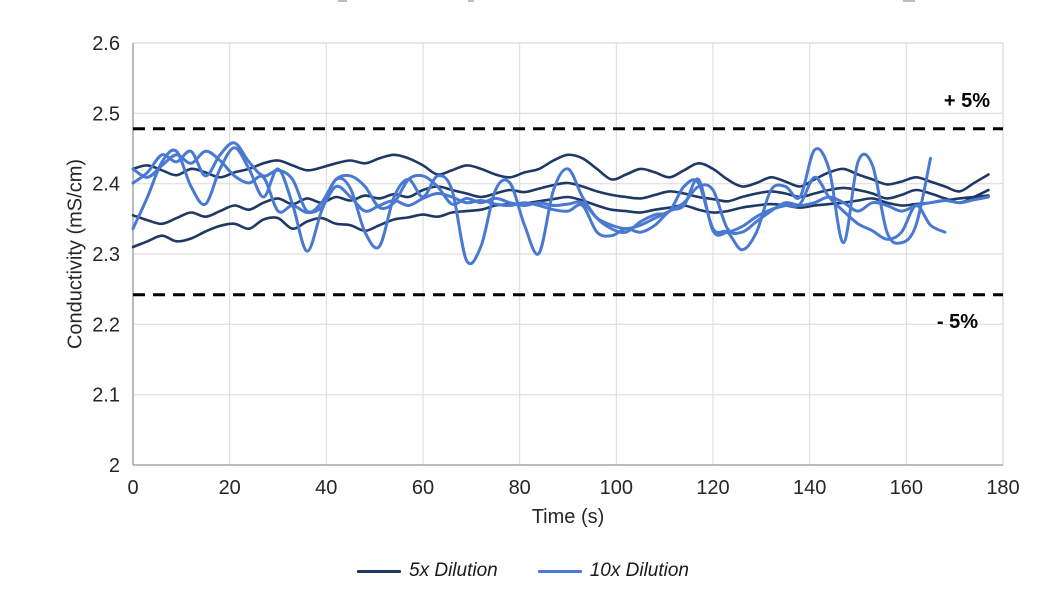 The height and width of the screenshot is (610, 1046). I want to click on x-tick-label: 140, so click(809, 488).